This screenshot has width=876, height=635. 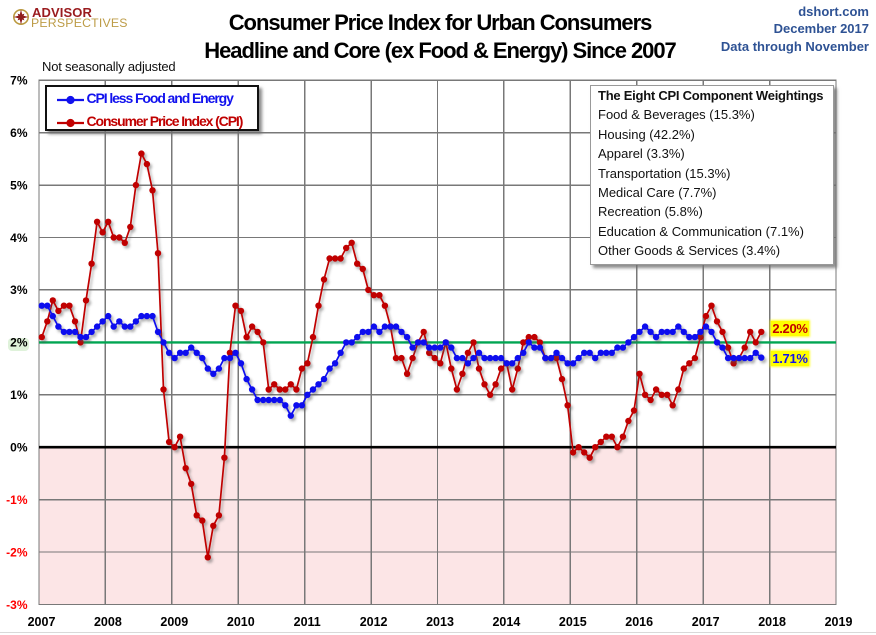 What do you see at coordinates (19, 133) in the screenshot?
I see `svg-text: 6%` at bounding box center [19, 133].